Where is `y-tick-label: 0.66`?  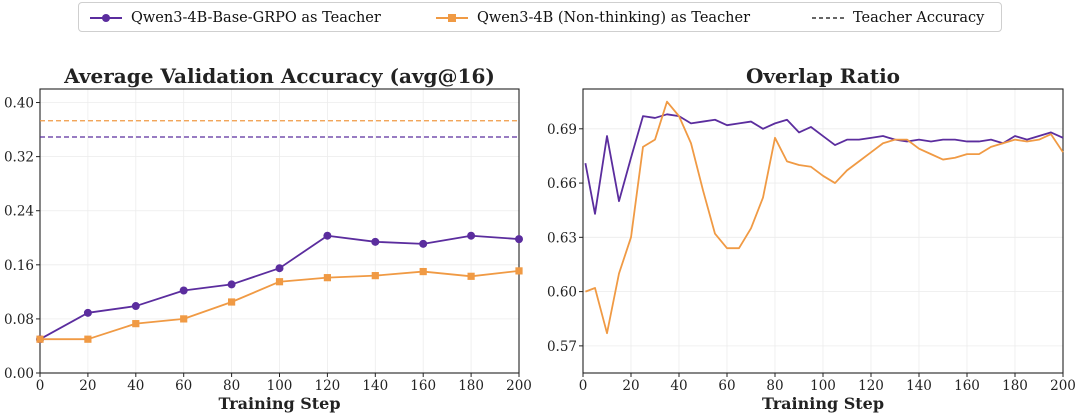
y-tick-label: 0.66 is located at coordinates (562, 184).